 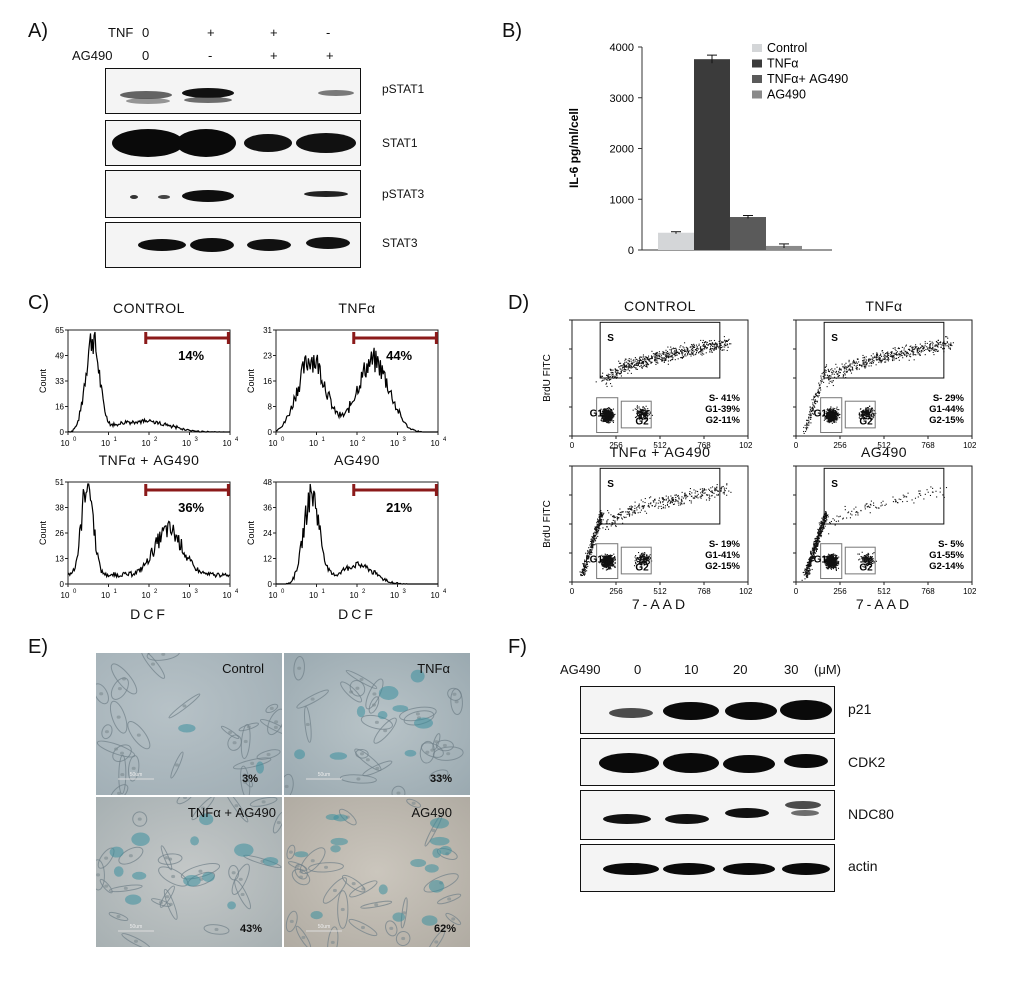 What do you see at coordinates (59, 330) in the screenshot?
I see `histogram-y-tick: 65` at bounding box center [59, 330].